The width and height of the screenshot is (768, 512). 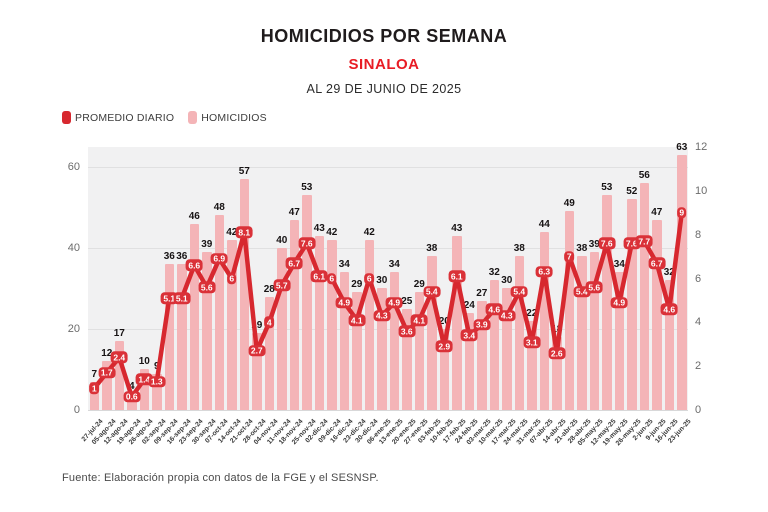 What do you see at coordinates (125, 117) in the screenshot?
I see `legend-label-promedio: PROMEDIO DIARIO` at bounding box center [125, 117].